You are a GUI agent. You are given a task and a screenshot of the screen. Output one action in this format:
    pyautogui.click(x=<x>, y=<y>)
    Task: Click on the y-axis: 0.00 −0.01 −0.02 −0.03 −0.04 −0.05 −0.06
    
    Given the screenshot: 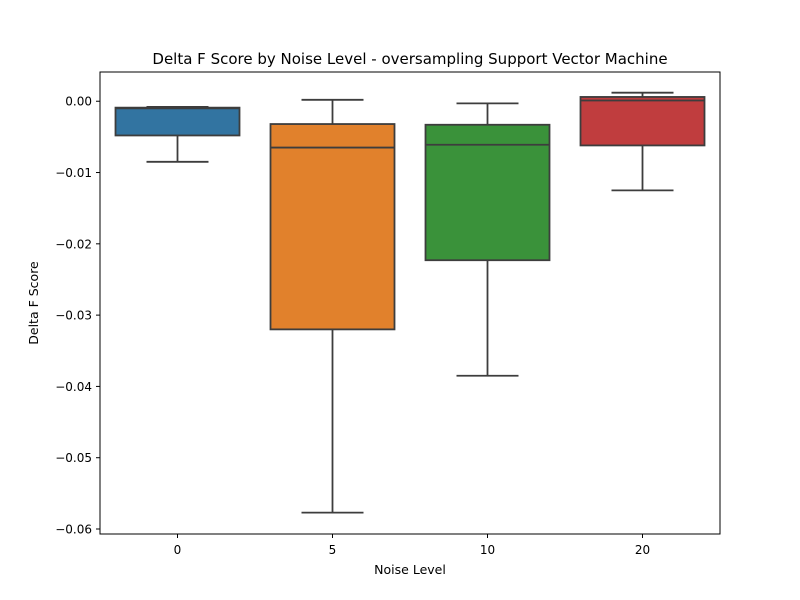 What is the action you would take?
    pyautogui.click(x=77, y=316)
    